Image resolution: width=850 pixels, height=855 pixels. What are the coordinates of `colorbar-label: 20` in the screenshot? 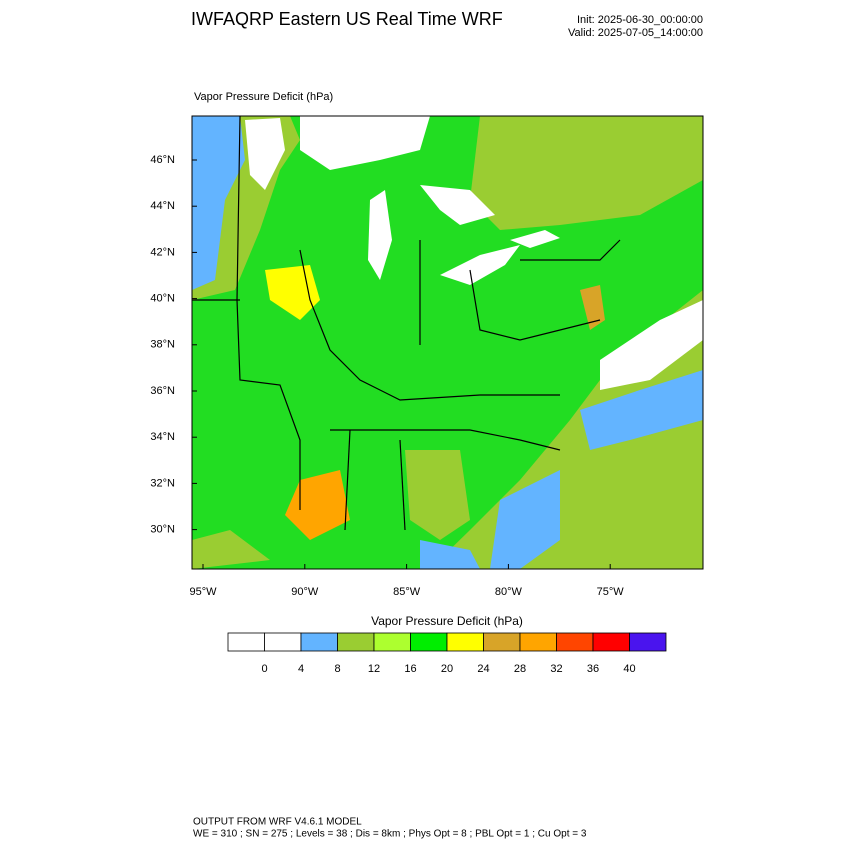 It's located at (447, 669).